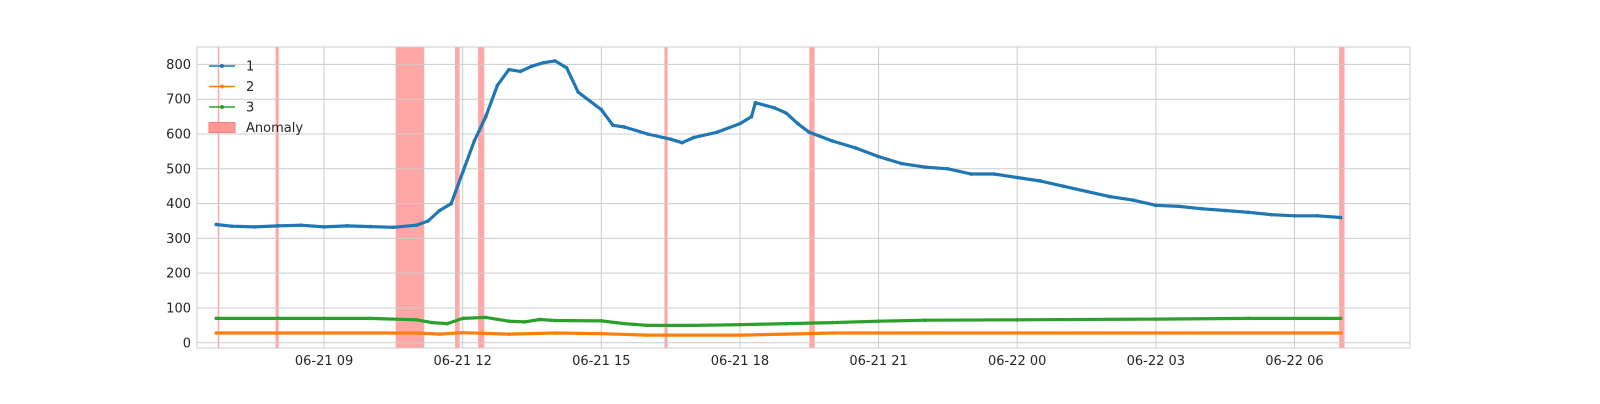  I want to click on y-tick-label: 500, so click(178, 169).